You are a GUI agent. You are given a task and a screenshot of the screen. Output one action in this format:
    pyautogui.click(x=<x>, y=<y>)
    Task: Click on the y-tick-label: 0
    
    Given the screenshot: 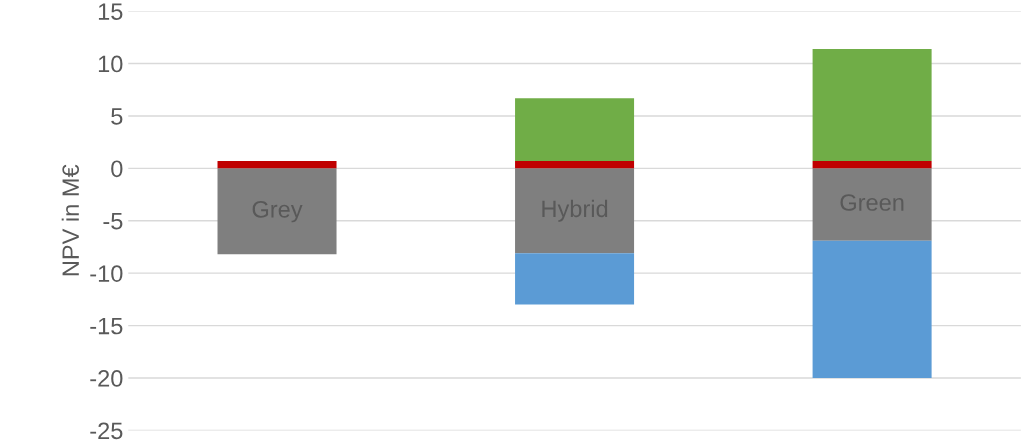 What is the action you would take?
    pyautogui.click(x=117, y=169)
    